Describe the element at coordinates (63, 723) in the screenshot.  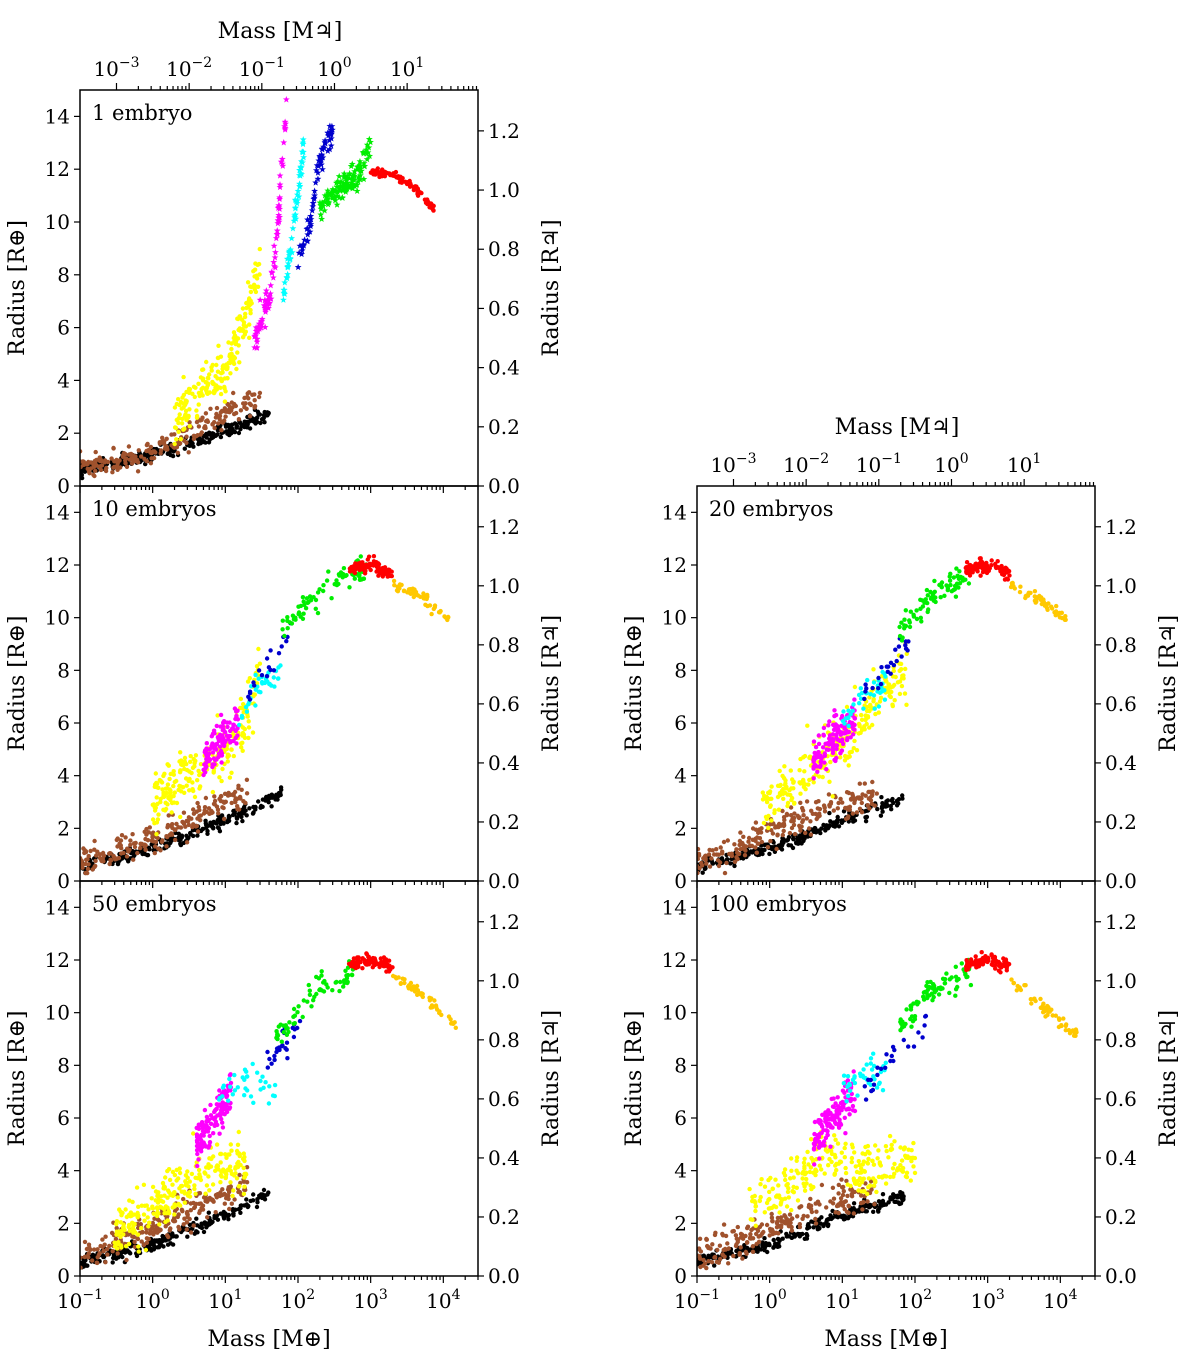
I see `y-tick-label: 6` at that location.